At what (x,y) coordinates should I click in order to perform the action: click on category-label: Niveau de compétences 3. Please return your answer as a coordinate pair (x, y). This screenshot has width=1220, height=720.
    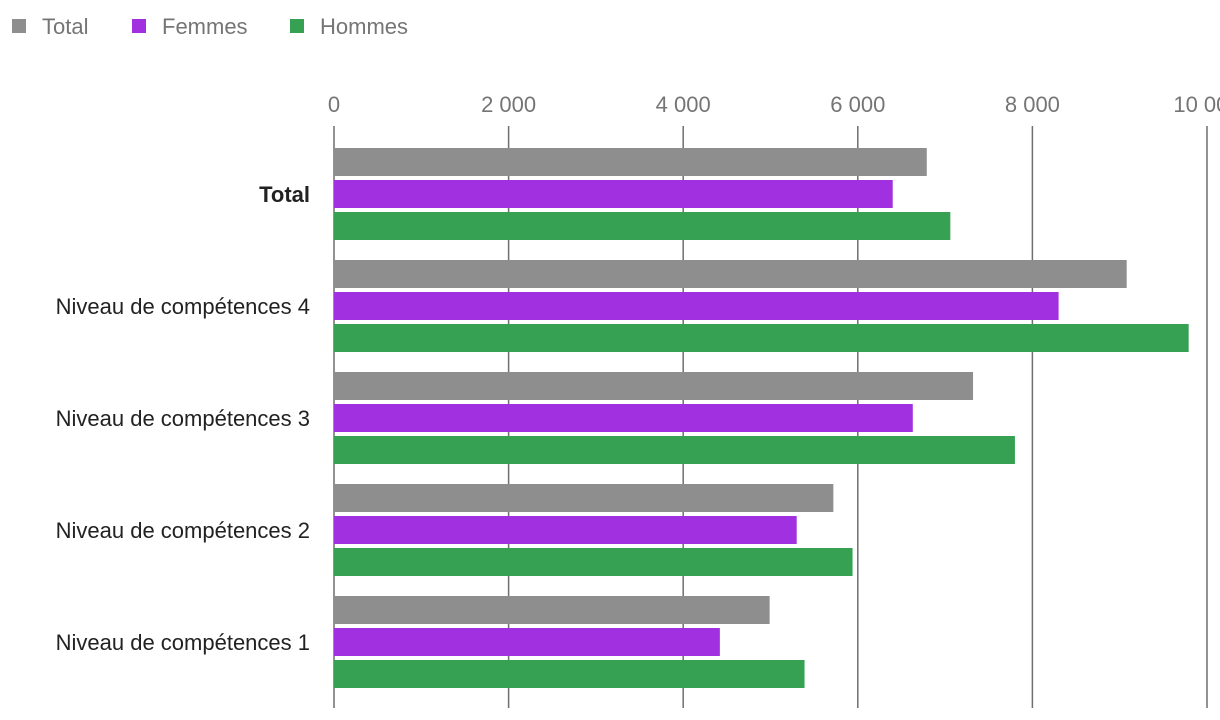
    Looking at the image, I should click on (183, 418).